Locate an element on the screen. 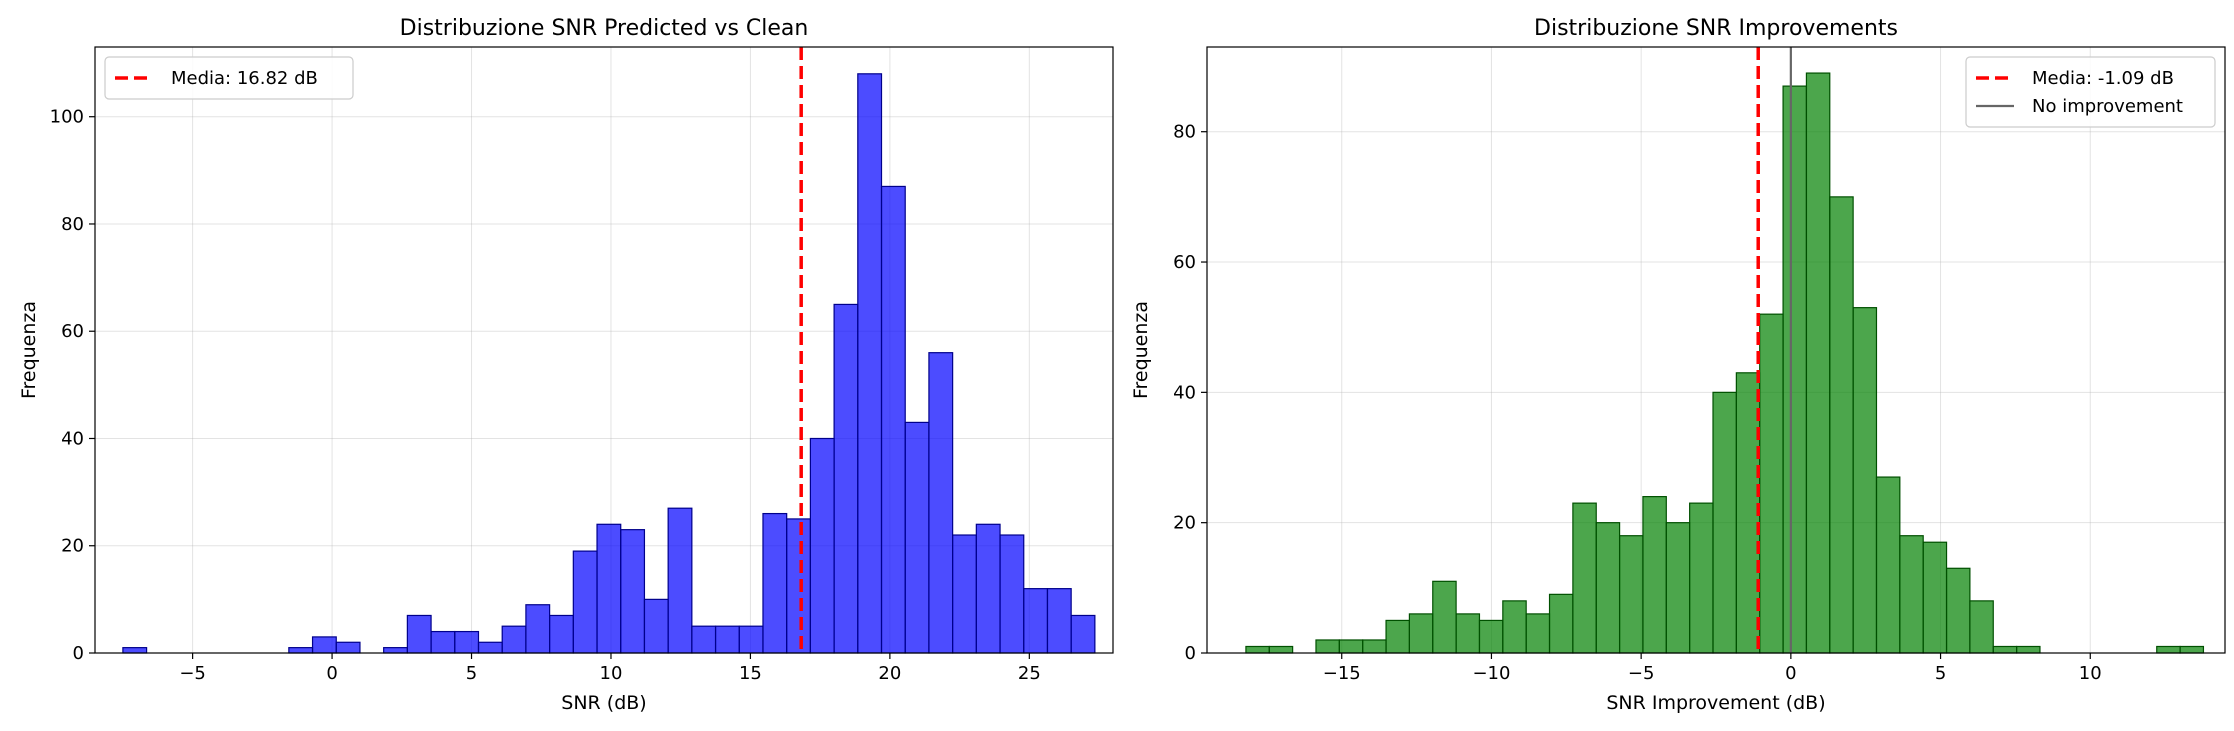 The height and width of the screenshot is (731, 2234). legend-label: Media: 16.82 dB is located at coordinates (244, 78).